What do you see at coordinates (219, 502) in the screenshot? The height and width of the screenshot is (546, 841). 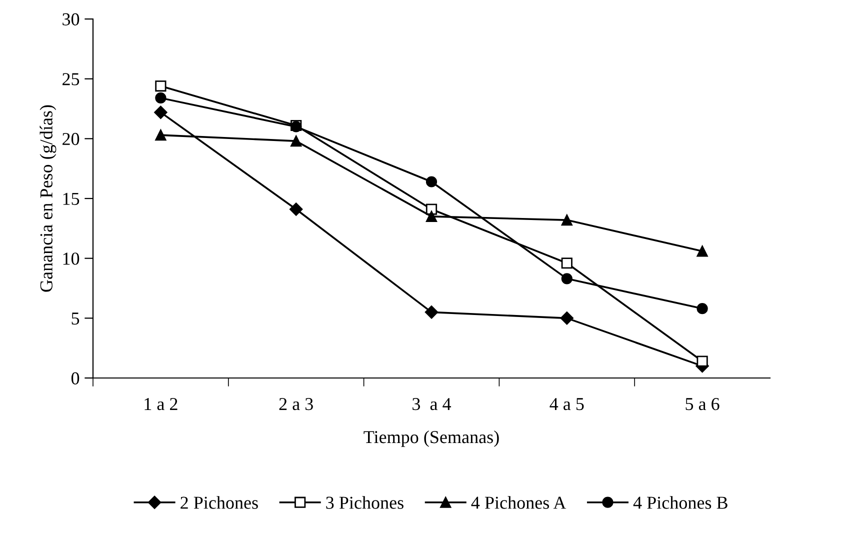 I see `legend-label: 2 Pichones` at bounding box center [219, 502].